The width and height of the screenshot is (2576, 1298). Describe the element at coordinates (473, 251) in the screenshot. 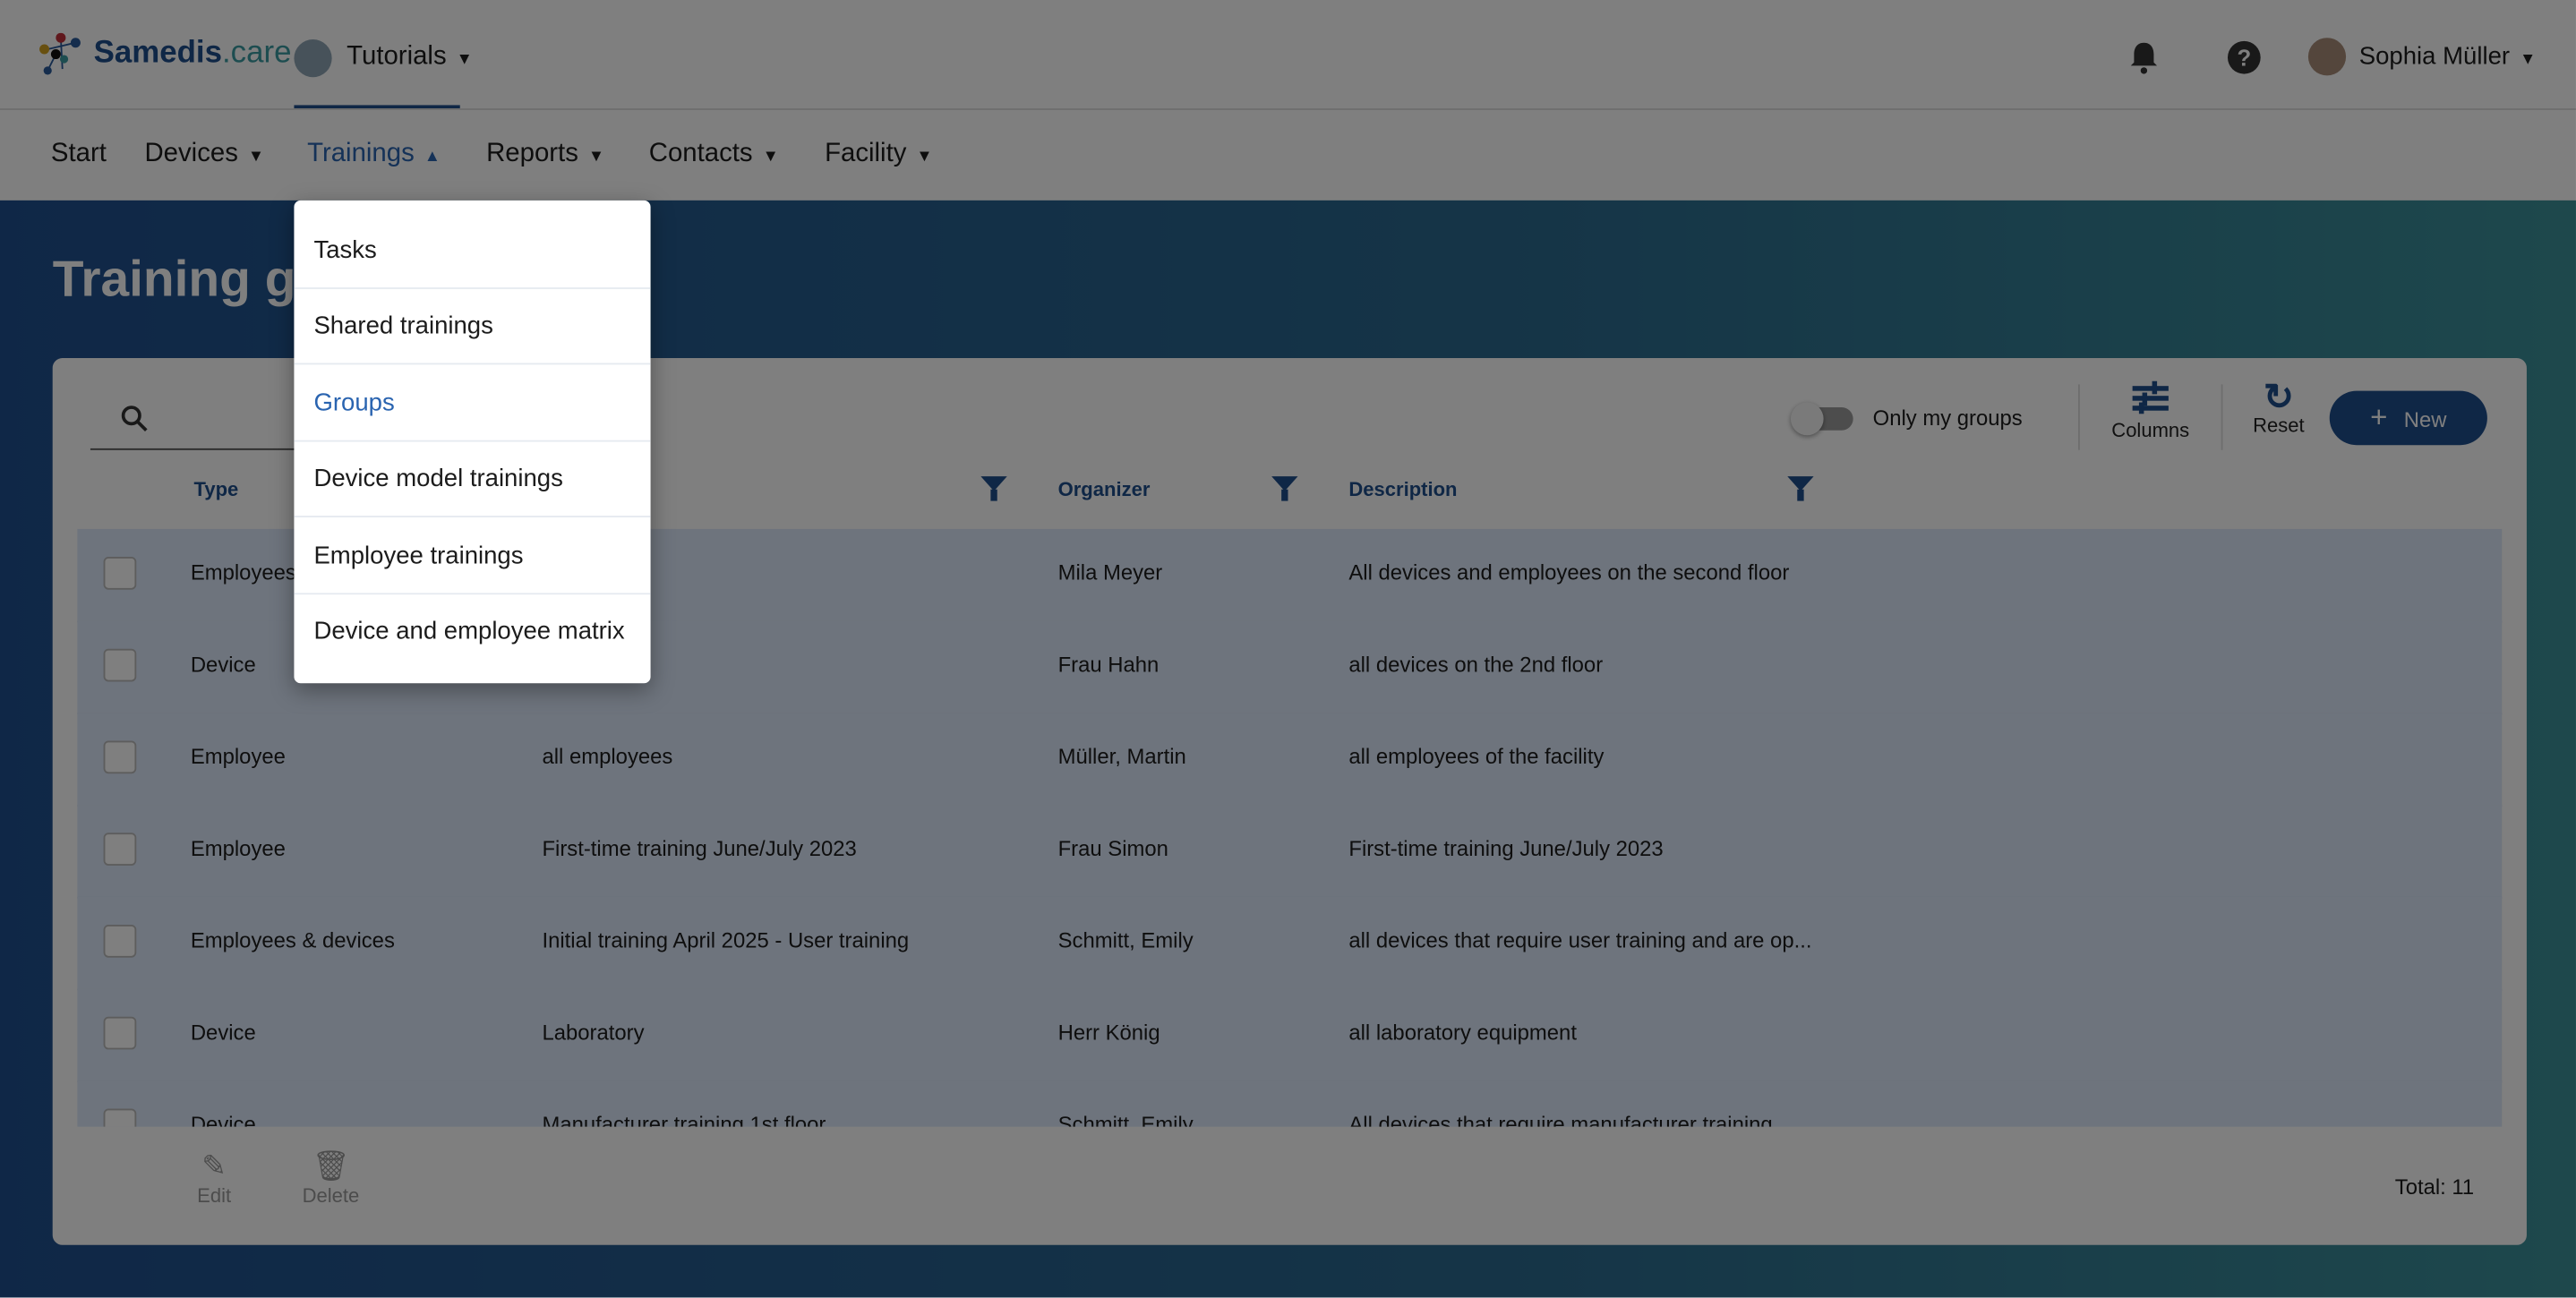

I see `menu-item-tasks: Tasks` at that location.